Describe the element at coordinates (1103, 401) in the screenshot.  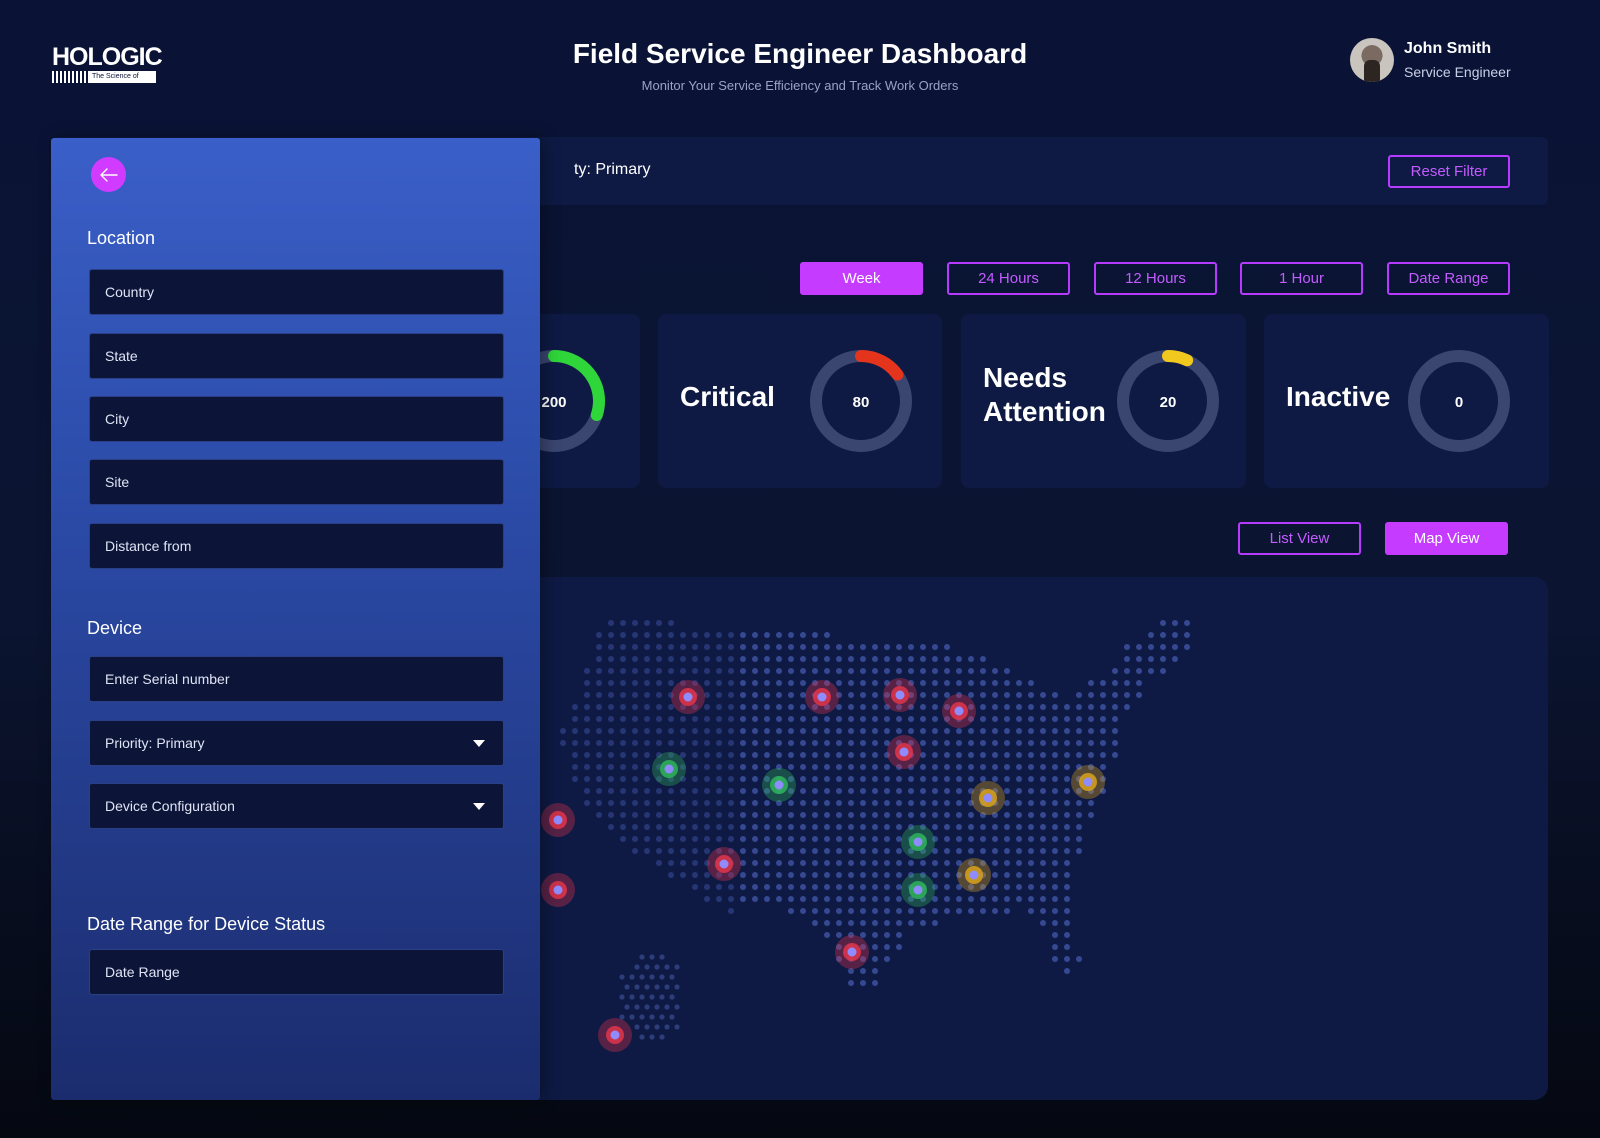
I see `status-card-needs-attention: Needs Attention 20` at that location.